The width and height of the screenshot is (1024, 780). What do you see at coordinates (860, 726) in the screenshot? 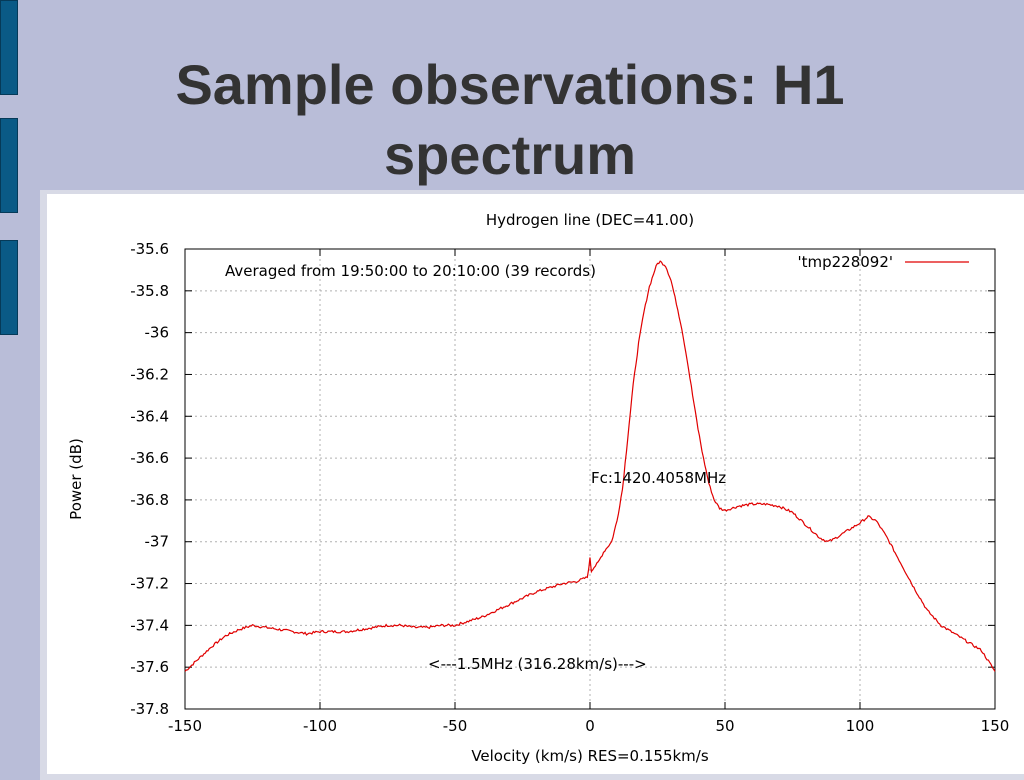
I see `x-tick-label: 100` at bounding box center [860, 726].